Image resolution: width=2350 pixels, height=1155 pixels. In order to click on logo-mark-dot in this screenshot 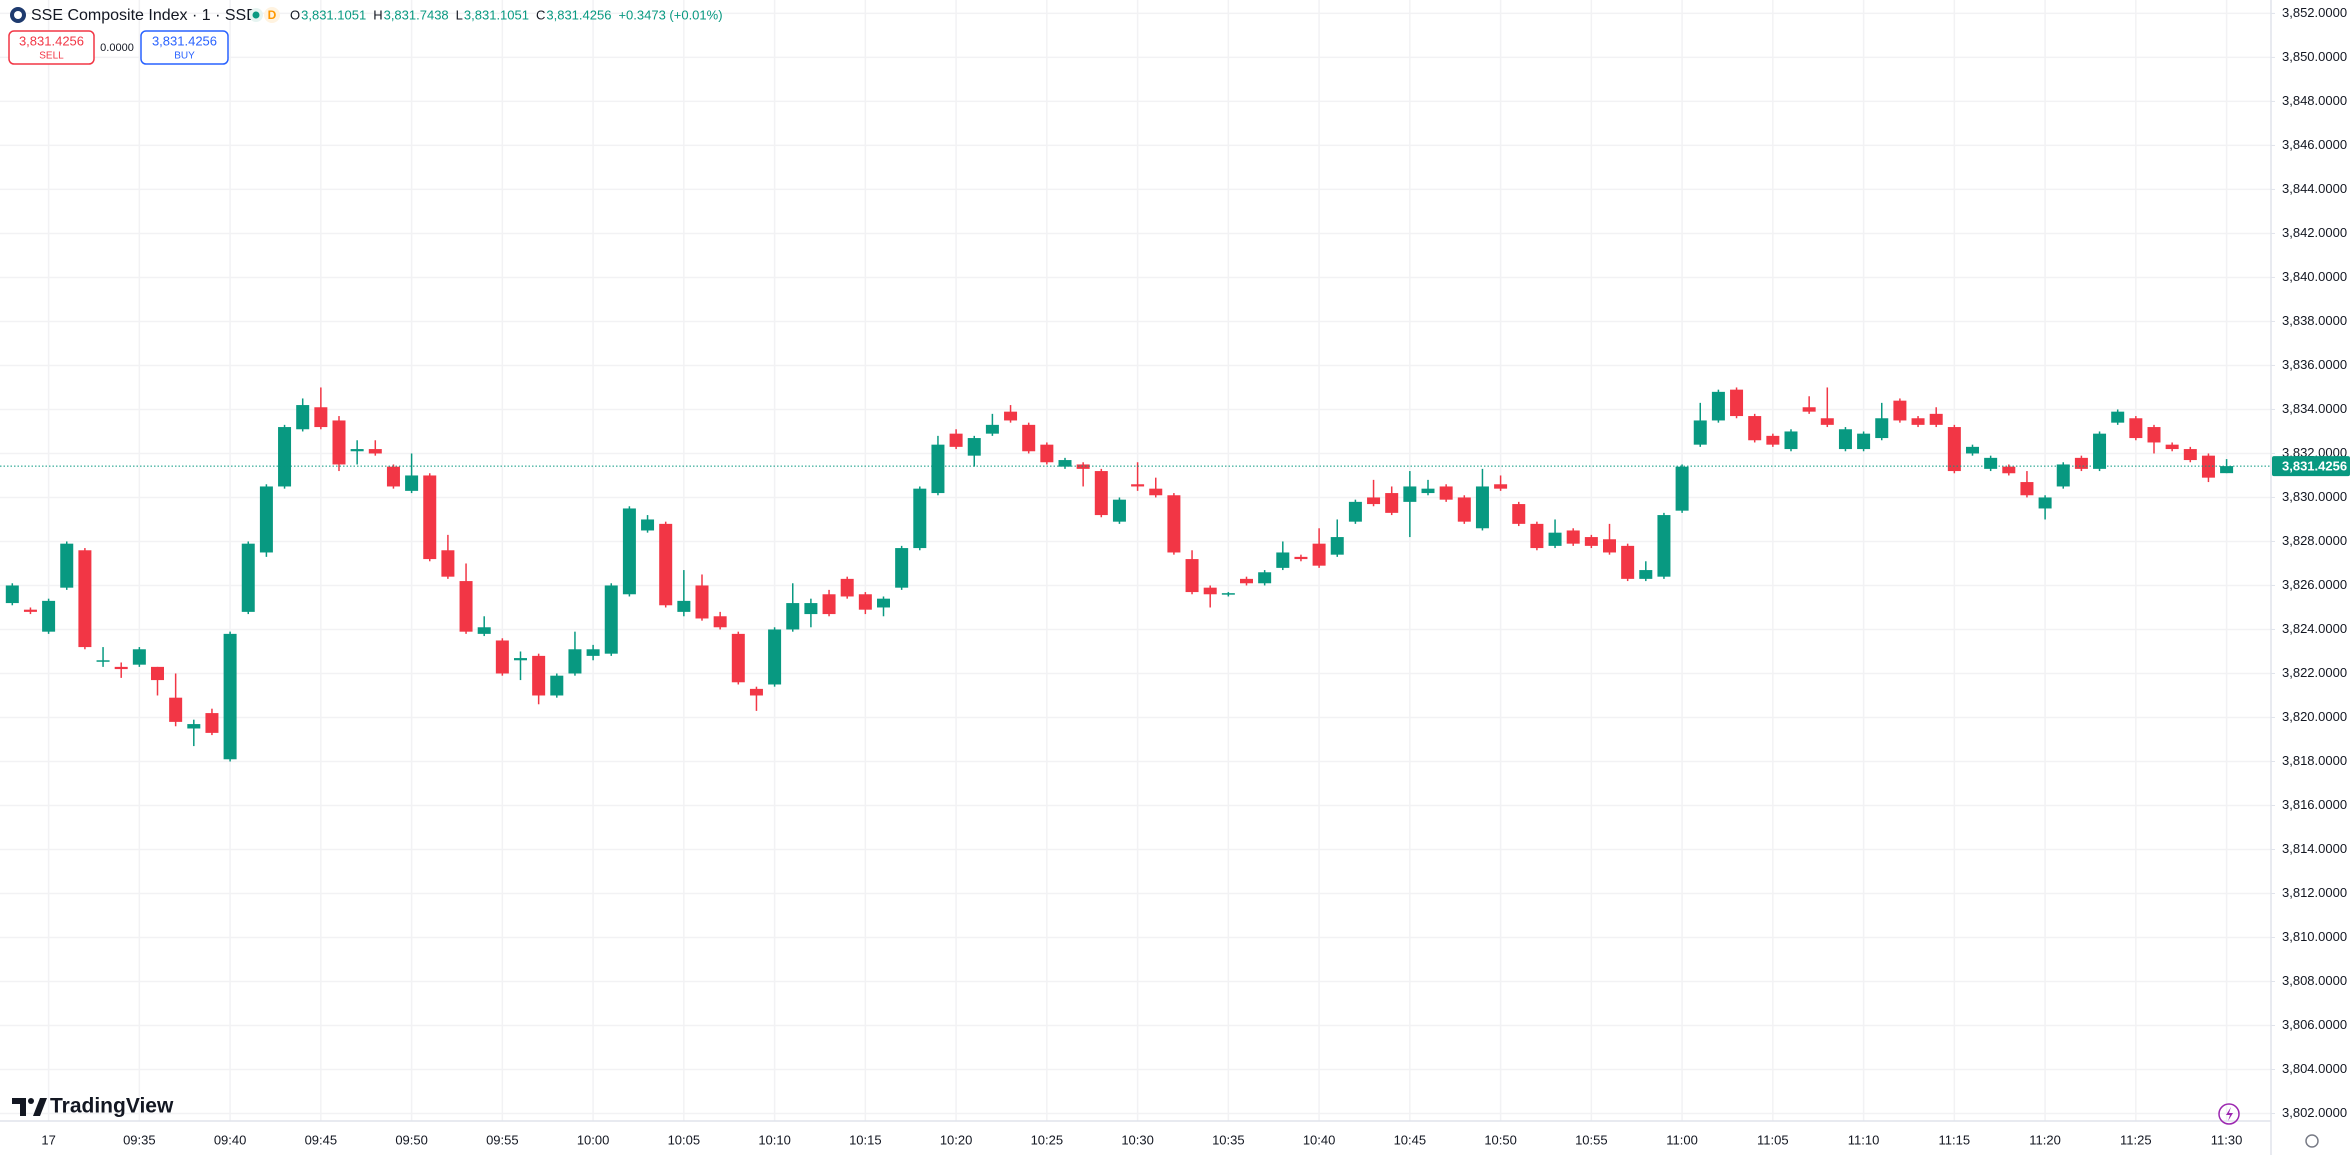, I will do `click(31, 1101)`.